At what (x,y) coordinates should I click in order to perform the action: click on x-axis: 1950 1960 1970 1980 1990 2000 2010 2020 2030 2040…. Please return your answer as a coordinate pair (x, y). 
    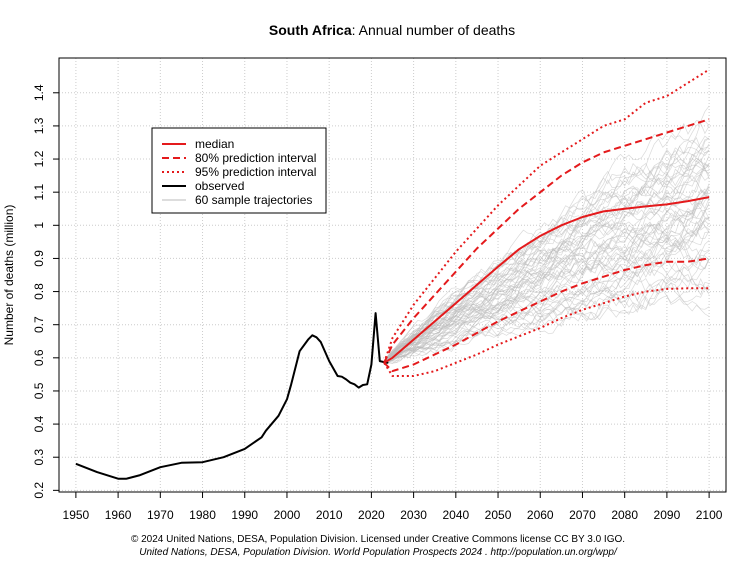
    Looking at the image, I should click on (393, 507).